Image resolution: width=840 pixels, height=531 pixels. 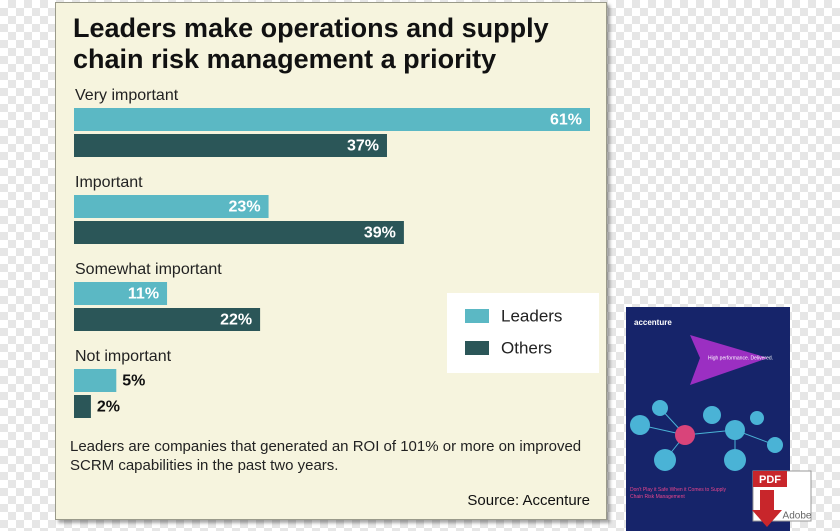 I want to click on pdf-arrow, so click(x=767, y=508).